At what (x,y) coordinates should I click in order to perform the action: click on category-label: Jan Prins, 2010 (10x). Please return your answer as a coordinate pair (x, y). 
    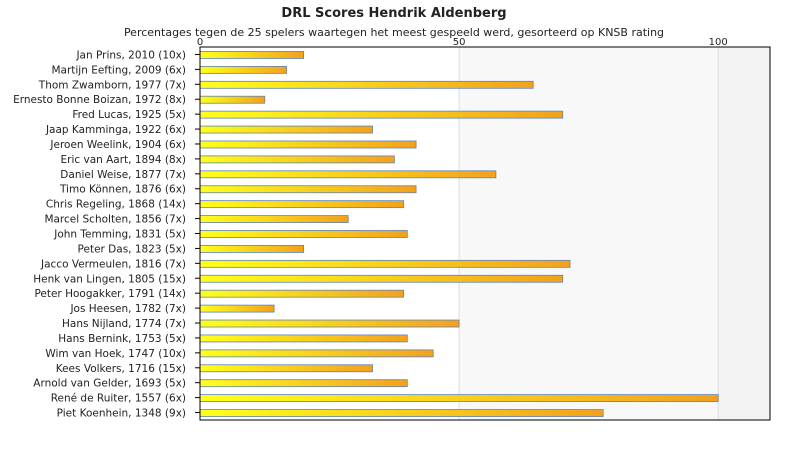
    Looking at the image, I should click on (130, 55).